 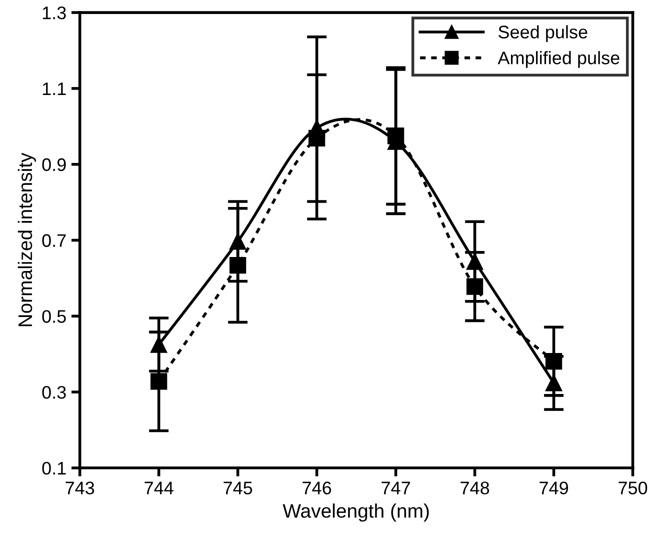 What do you see at coordinates (238, 488) in the screenshot?
I see `x-tick-label: 745` at bounding box center [238, 488].